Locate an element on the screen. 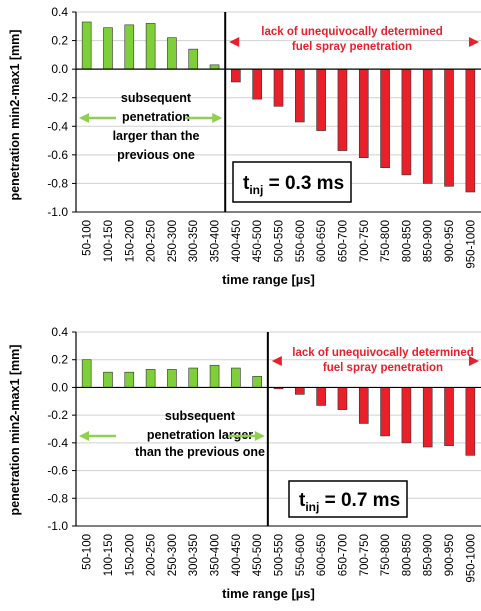  tinj-box is located at coordinates (348, 499).